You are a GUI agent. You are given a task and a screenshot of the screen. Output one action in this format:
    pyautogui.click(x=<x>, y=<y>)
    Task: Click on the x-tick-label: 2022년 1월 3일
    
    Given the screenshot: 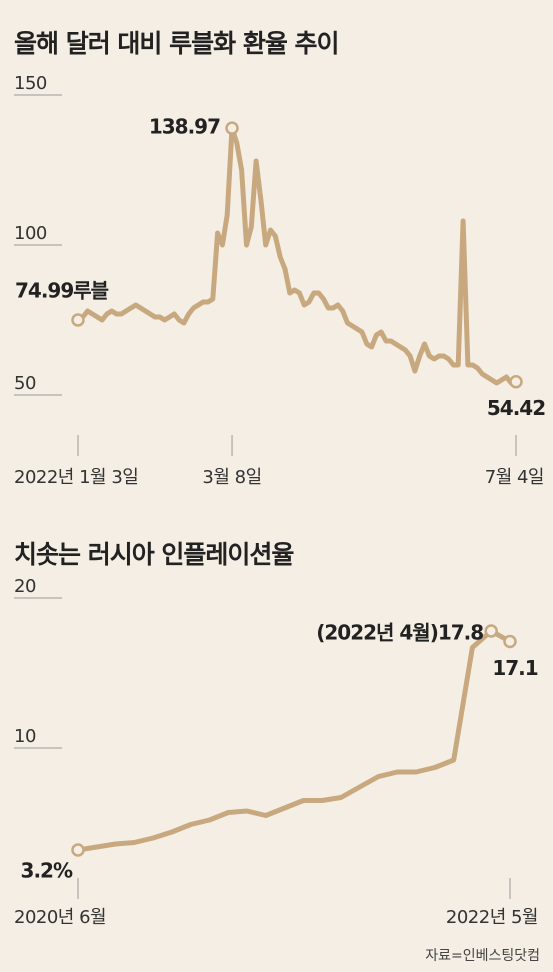 What is the action you would take?
    pyautogui.click(x=76, y=477)
    